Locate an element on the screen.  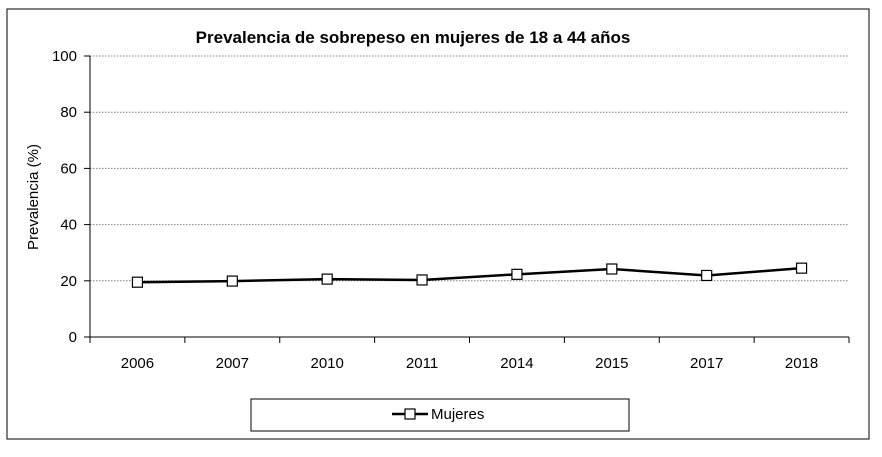
x-tick-label: 2006 is located at coordinates (137, 363).